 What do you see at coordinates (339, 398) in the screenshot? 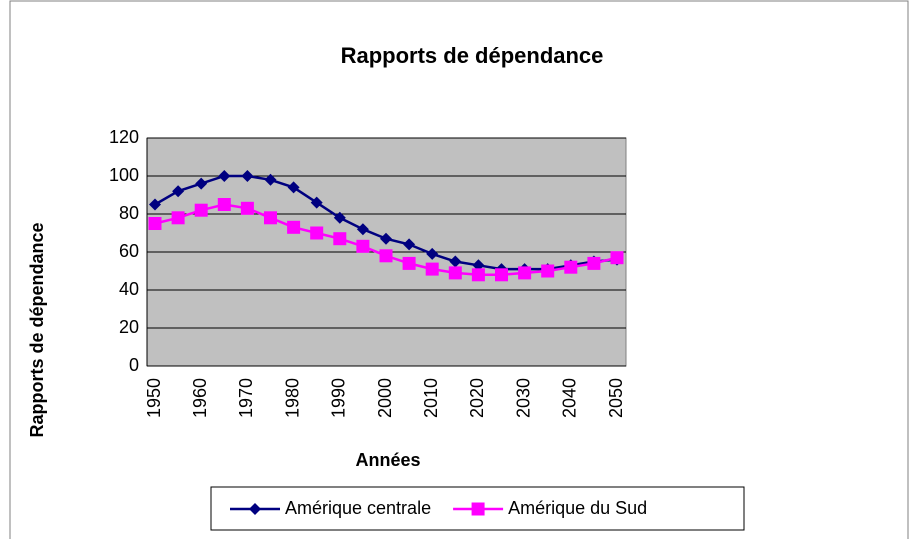
I see `x-tick-label: 1990` at bounding box center [339, 398].